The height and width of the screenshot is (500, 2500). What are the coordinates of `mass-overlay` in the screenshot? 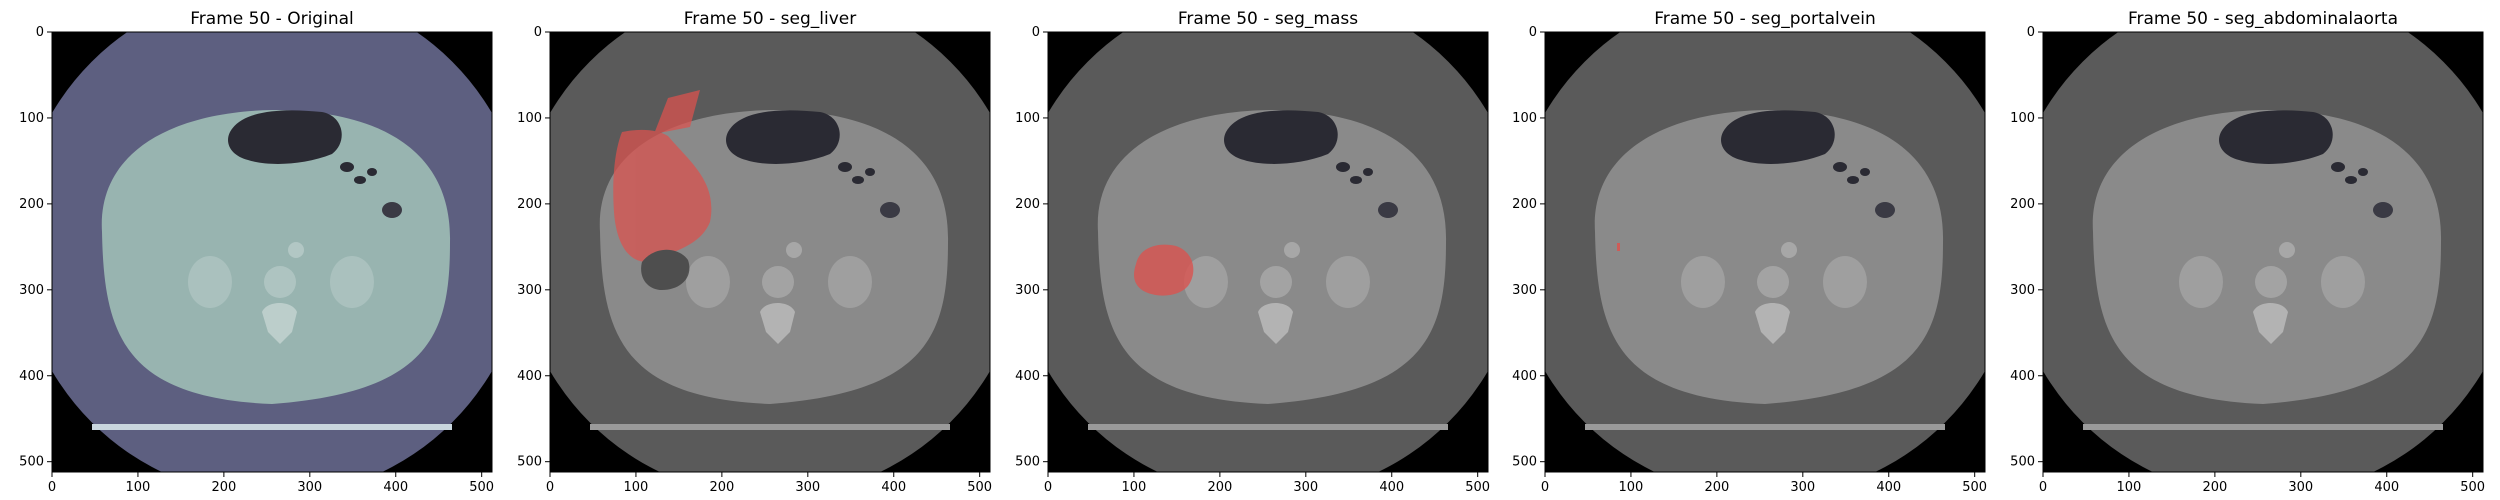 It's located at (1164, 270).